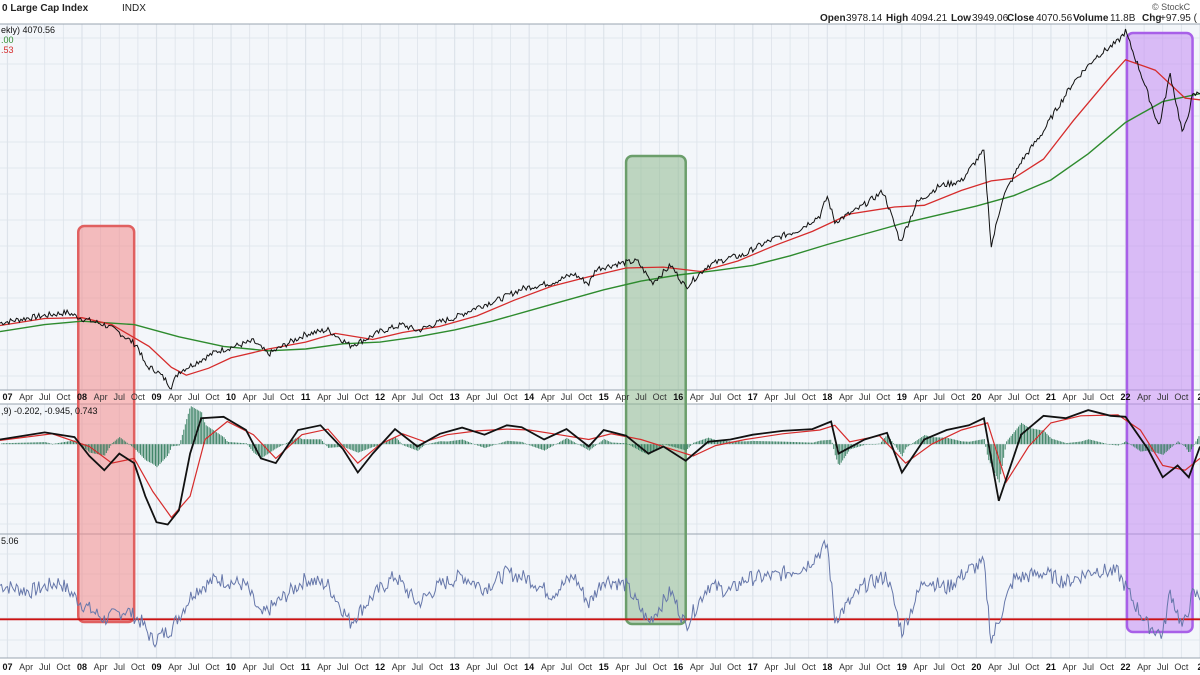 The width and height of the screenshot is (1200, 675). Describe the element at coordinates (82, 397) in the screenshot. I see `axis-tick-label: 08` at that location.